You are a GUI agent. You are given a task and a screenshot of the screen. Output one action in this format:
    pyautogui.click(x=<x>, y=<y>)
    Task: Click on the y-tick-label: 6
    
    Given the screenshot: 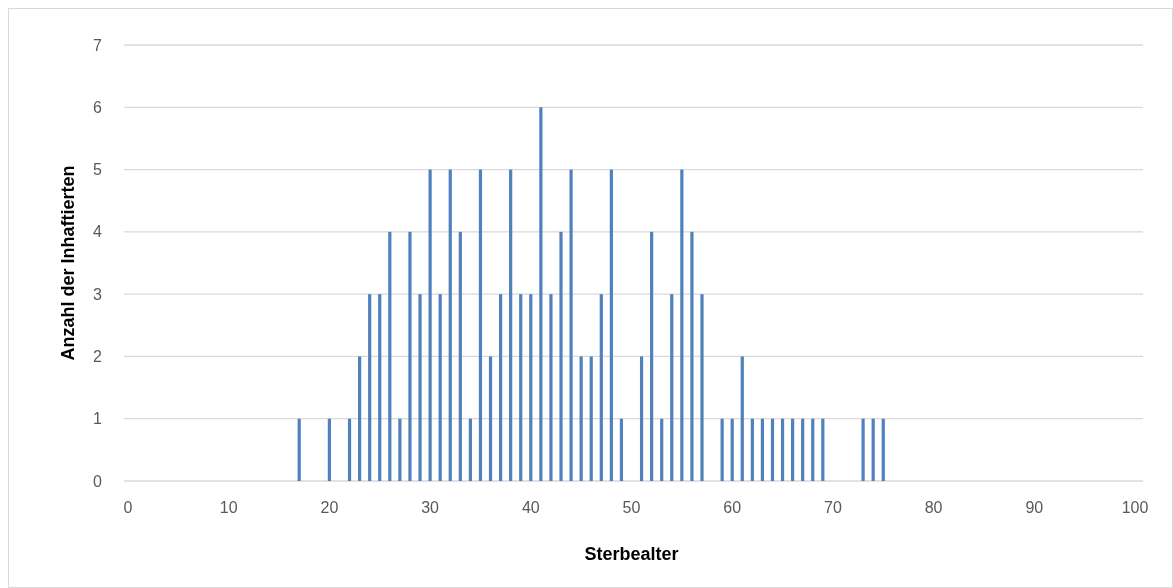 What is the action you would take?
    pyautogui.click(x=98, y=107)
    